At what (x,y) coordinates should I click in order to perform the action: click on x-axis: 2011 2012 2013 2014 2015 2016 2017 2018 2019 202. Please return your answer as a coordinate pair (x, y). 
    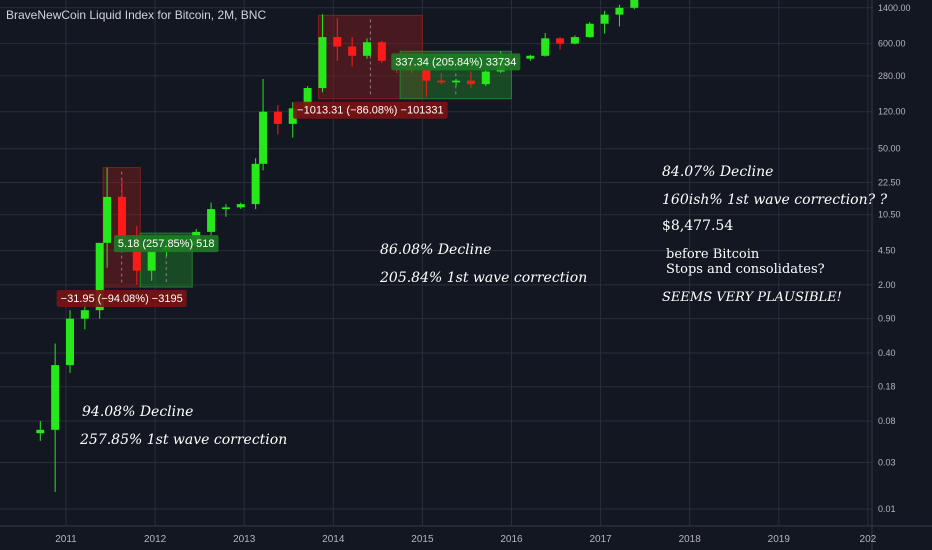
    Looking at the image, I should click on (466, 535).